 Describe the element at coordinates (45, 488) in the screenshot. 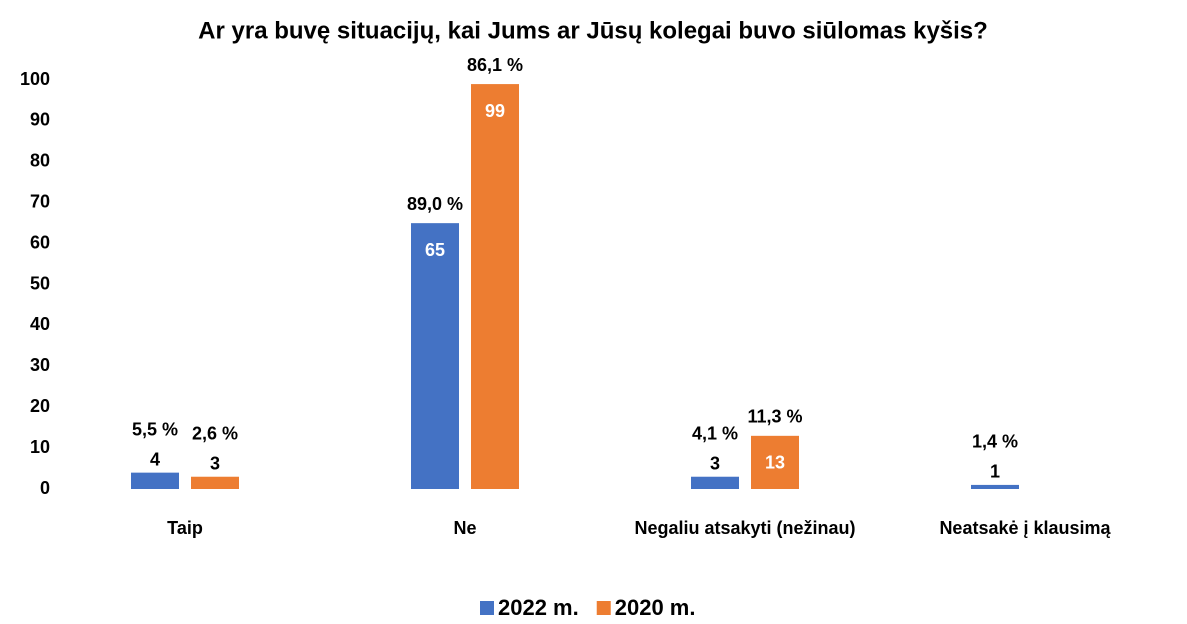

I see `y-tick-label: 0` at that location.